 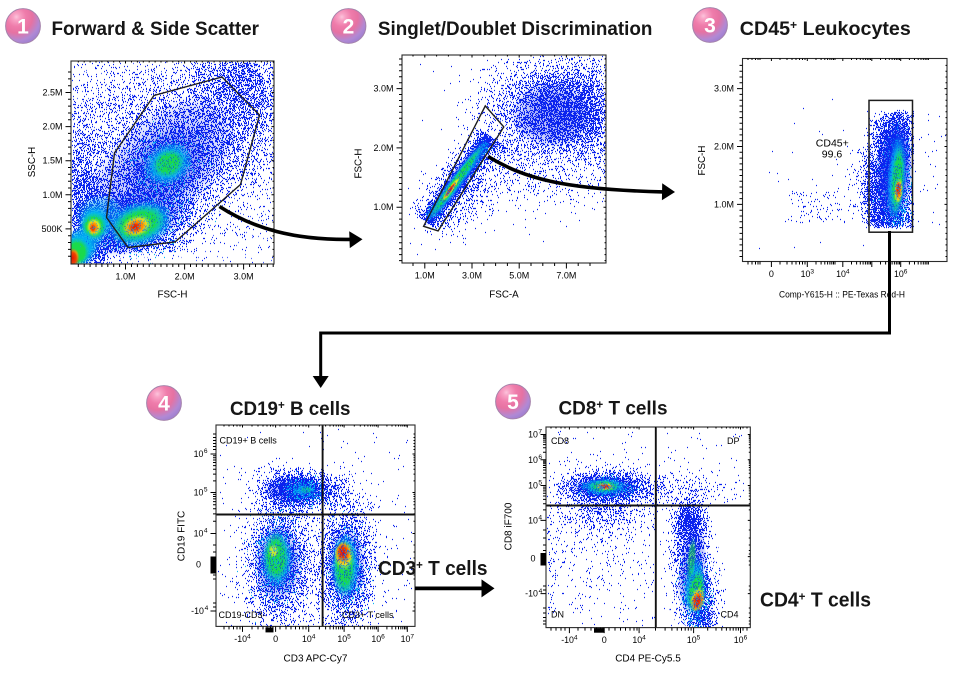 What do you see at coordinates (52, 161) in the screenshot?
I see `svg-text: 1.5M` at bounding box center [52, 161].